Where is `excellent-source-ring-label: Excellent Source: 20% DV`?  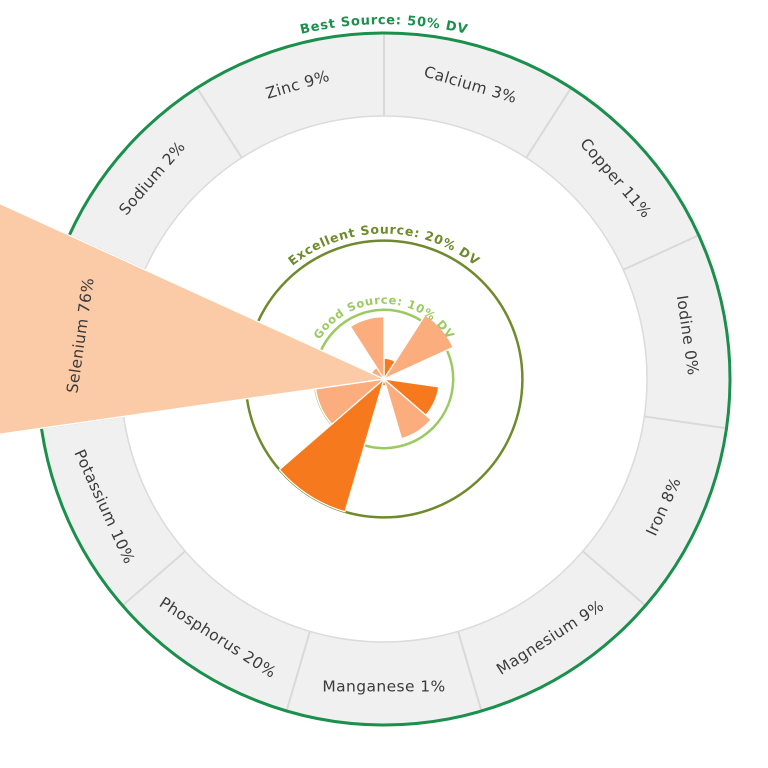 excellent-source-ring-label: Excellent Source: 20% DV is located at coordinates (384, 245).